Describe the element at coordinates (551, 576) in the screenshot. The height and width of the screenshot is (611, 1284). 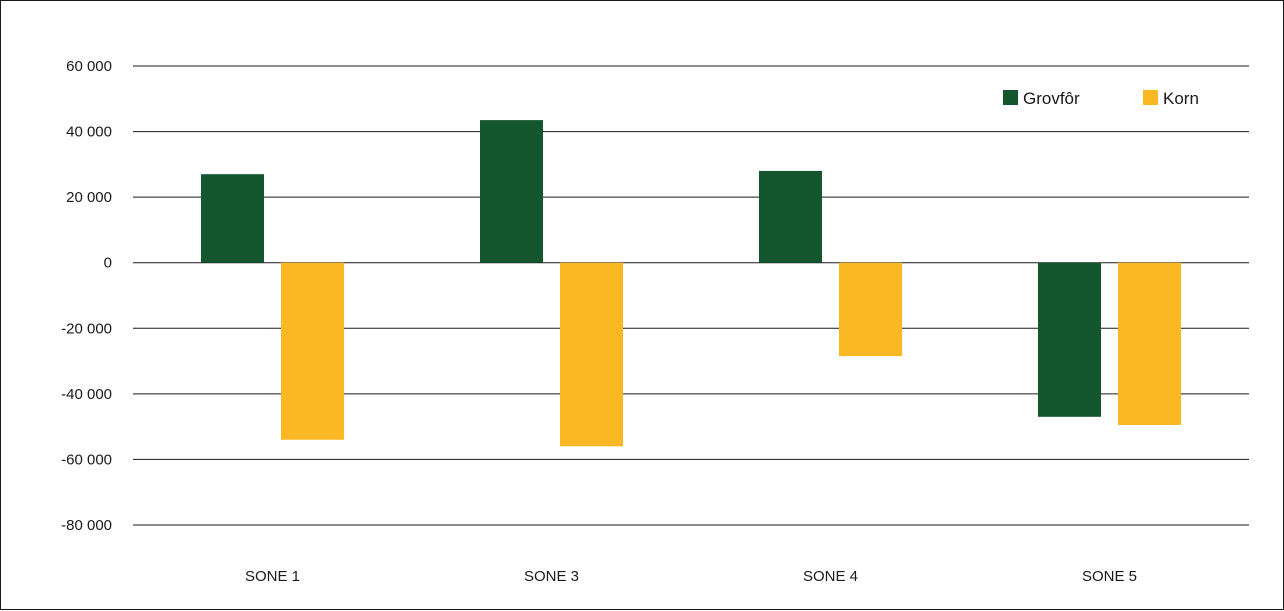
I see `x-tick-label: SONE 3` at that location.